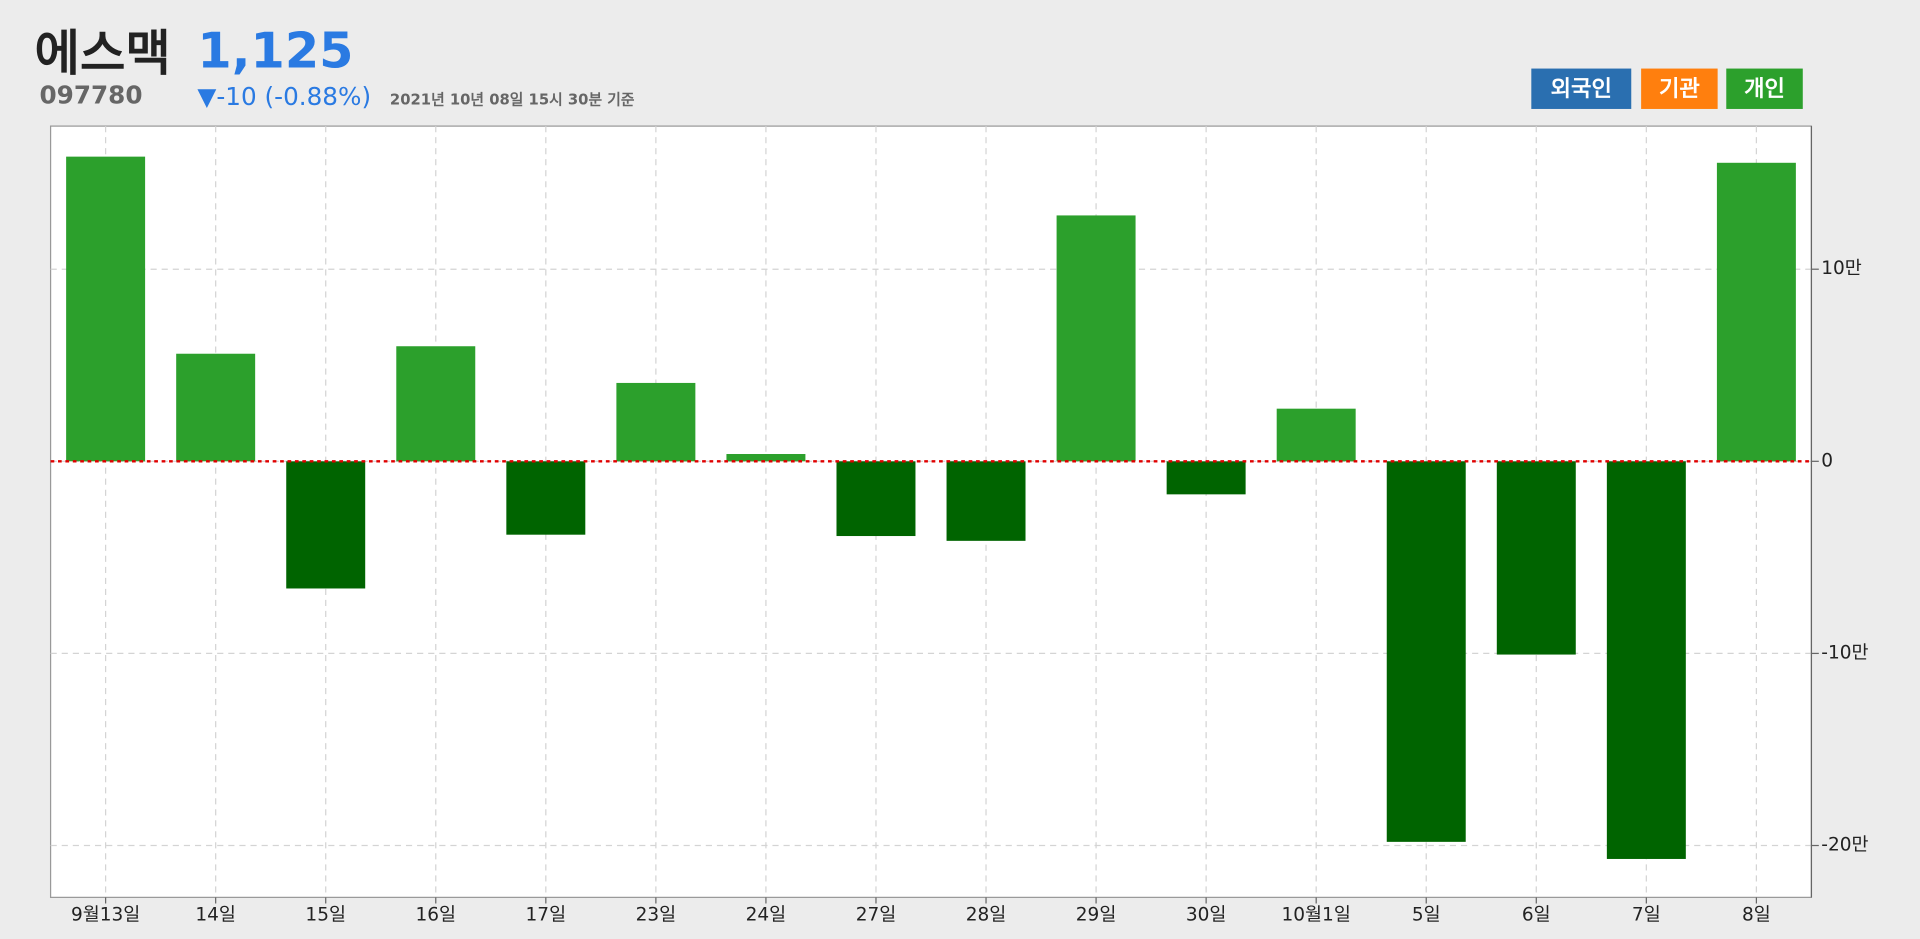  Describe the element at coordinates (512, 99) in the screenshot. I see `timestamp: 2021년 10년 08일 15시 30분 기준` at that location.